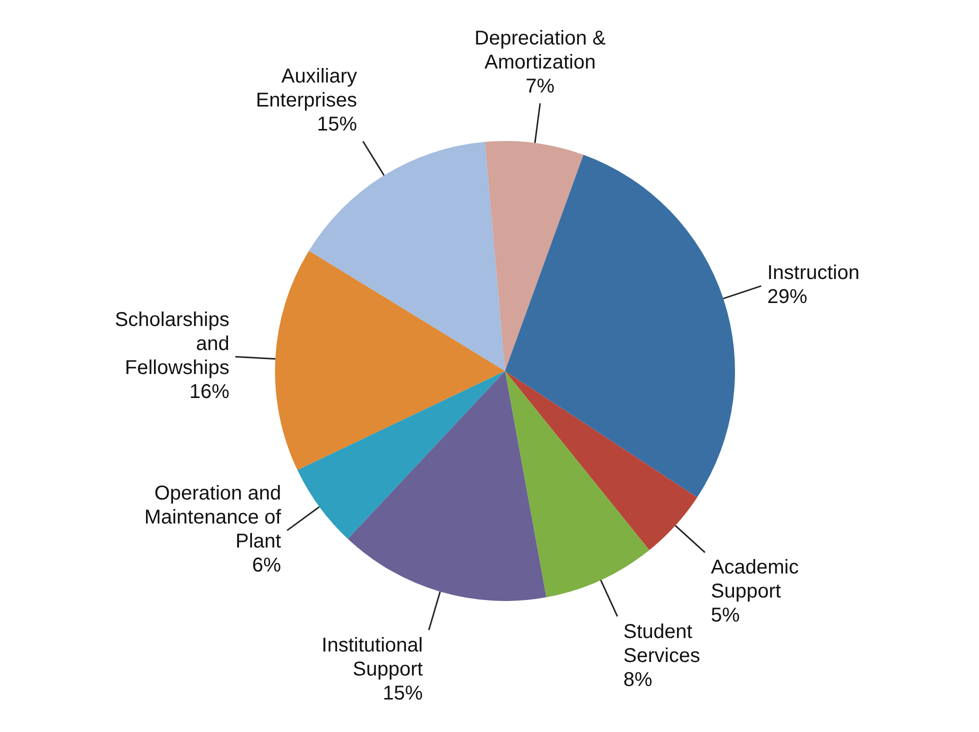 The width and height of the screenshot is (979, 732). I want to click on slice-label: Institutional Support, so click(373, 657).